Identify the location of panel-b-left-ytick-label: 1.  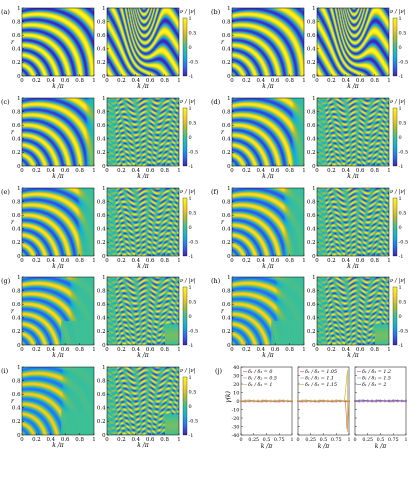
(228, 9).